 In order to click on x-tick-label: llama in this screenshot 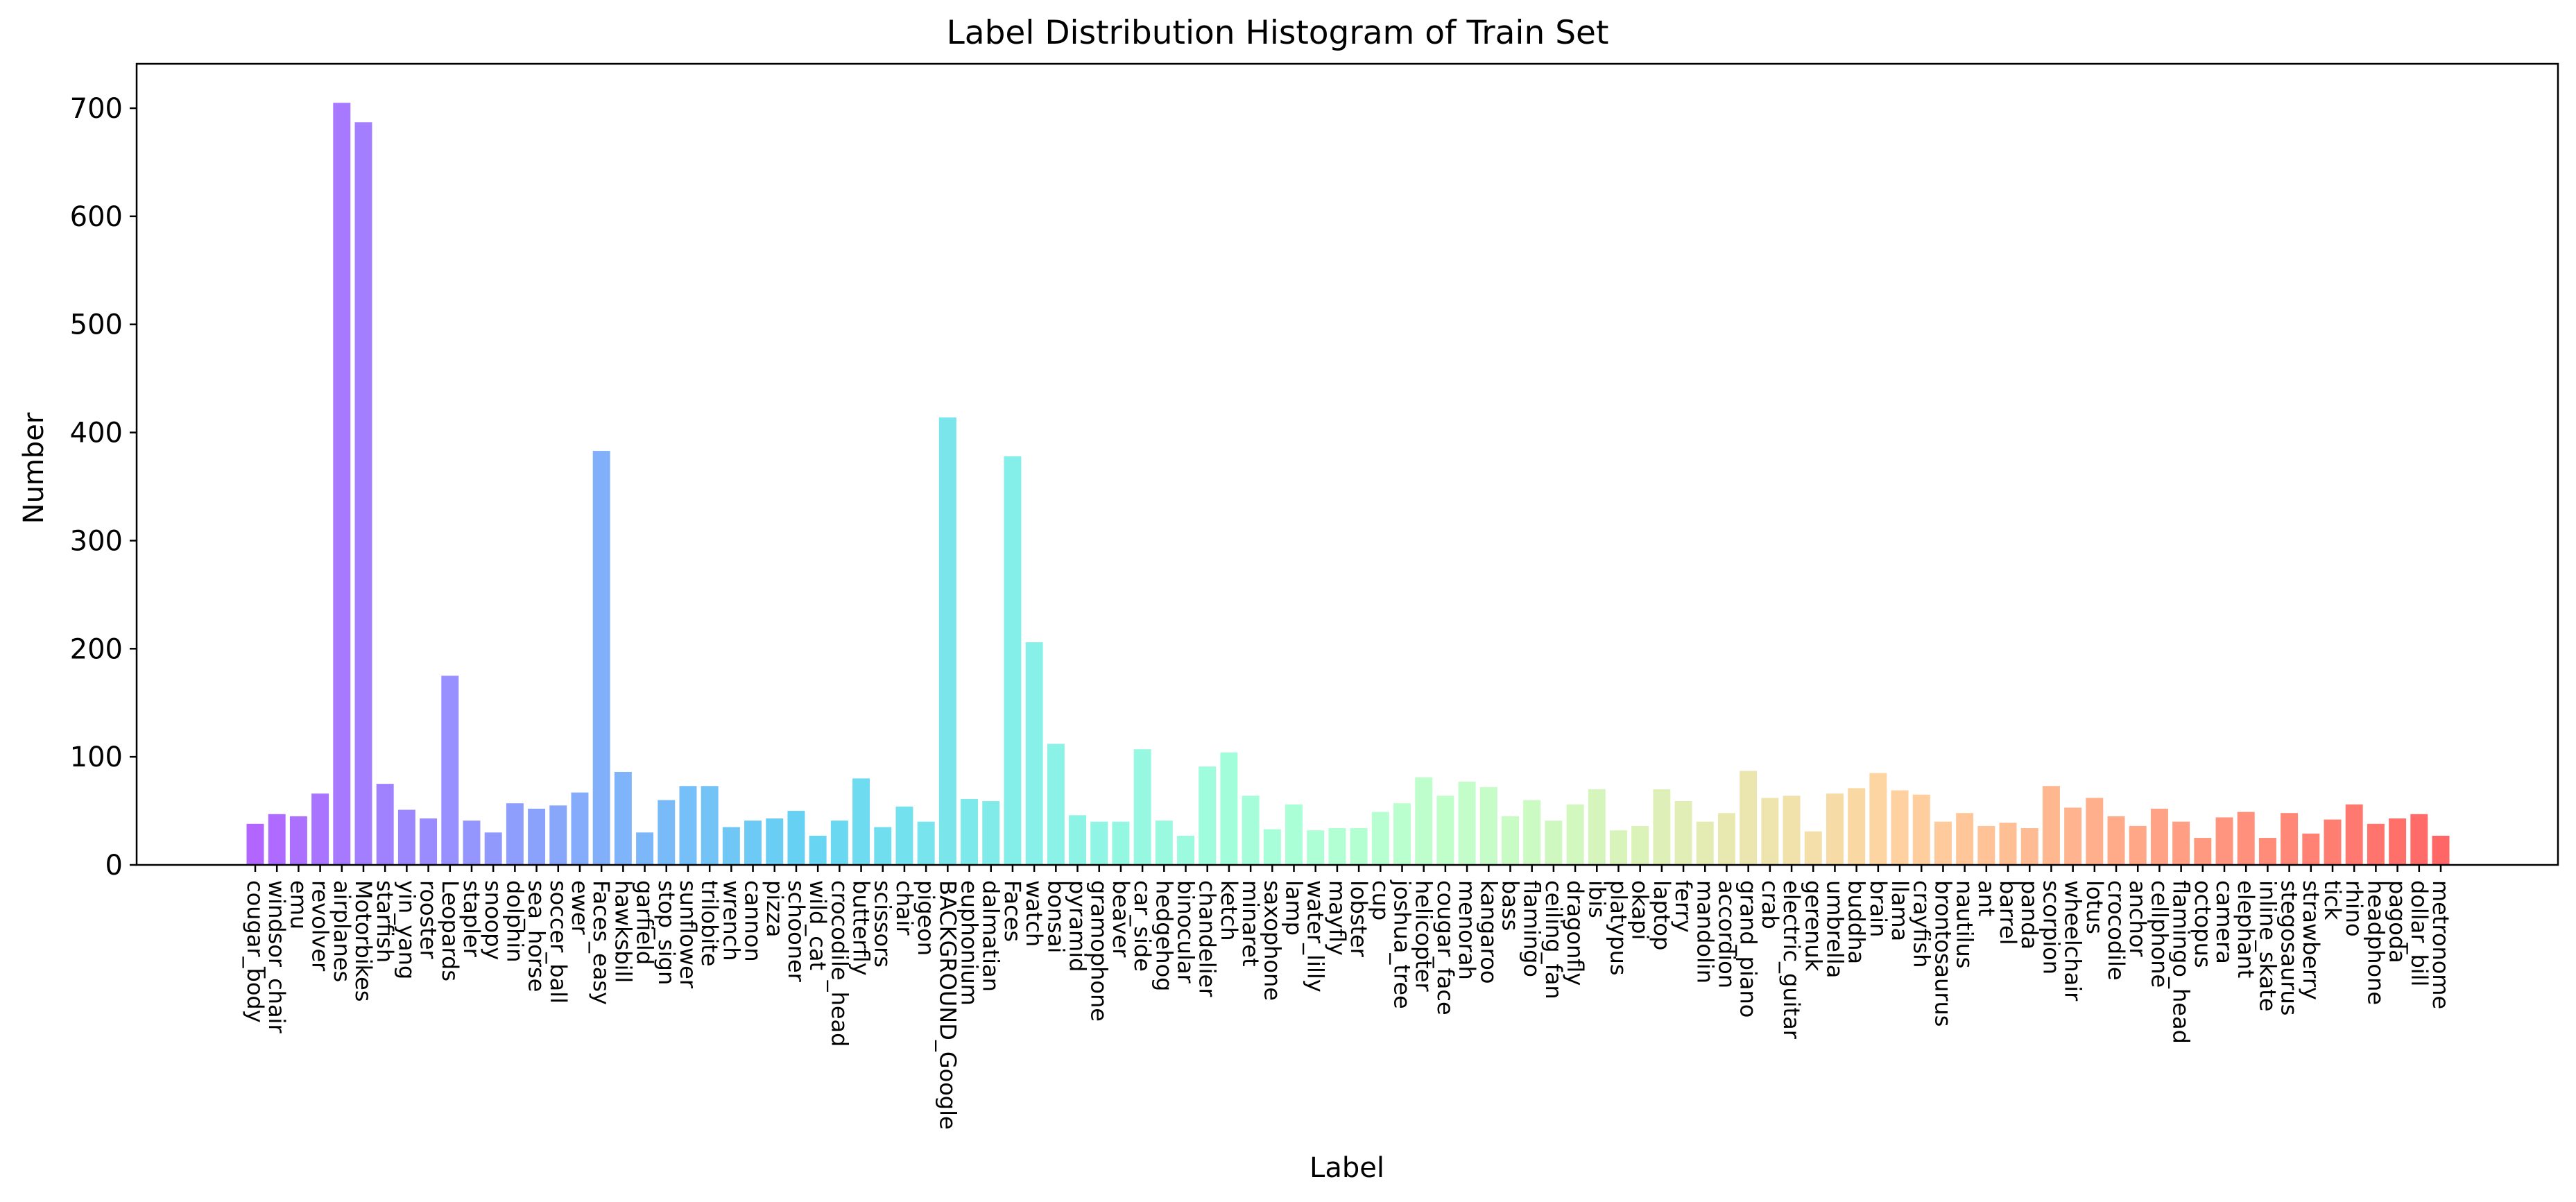, I will do `click(1900, 911)`.